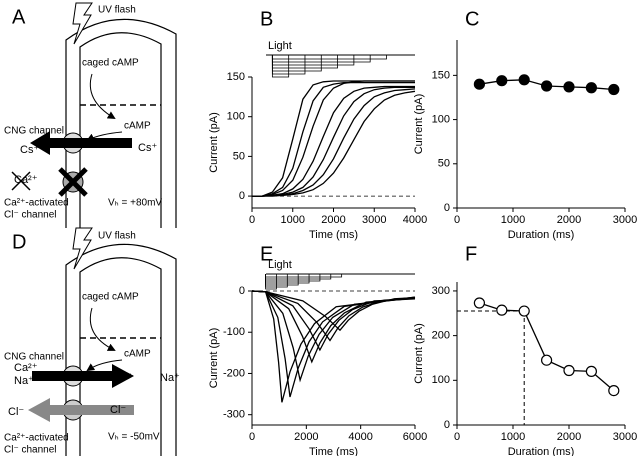 The image size is (640, 456). I want to click on y-tick-label: 50, so click(239, 156).